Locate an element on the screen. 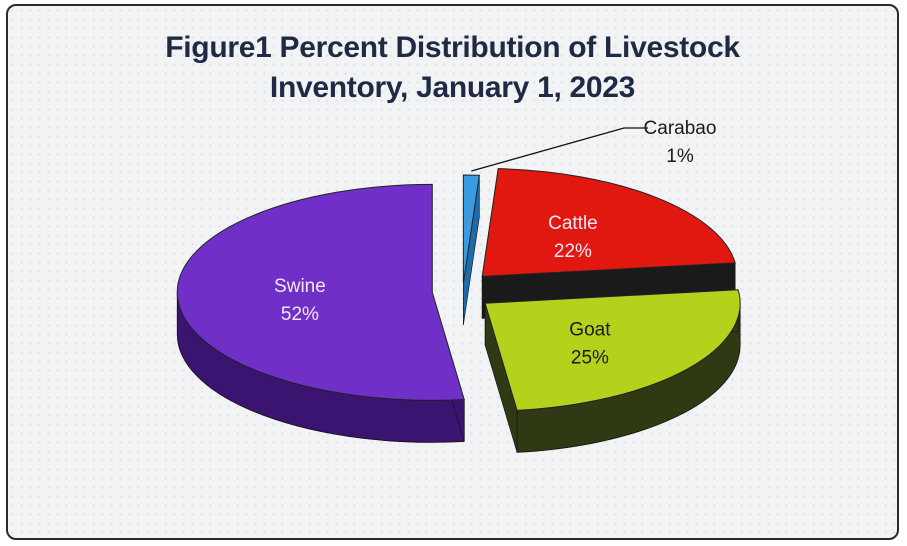 This screenshot has height=546, width=907. pie-slice-cattle is located at coordinates (608, 222).